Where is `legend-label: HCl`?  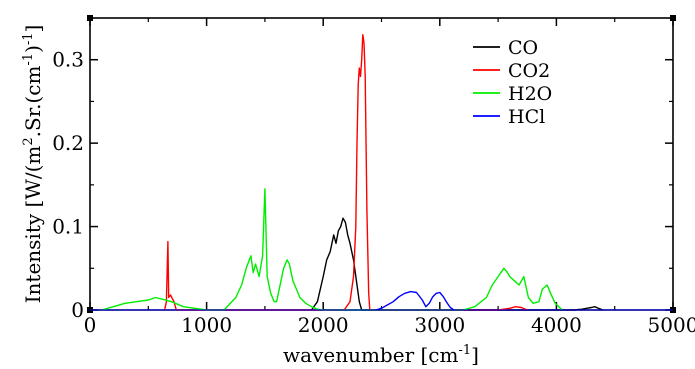 legend-label: HCl is located at coordinates (526, 117).